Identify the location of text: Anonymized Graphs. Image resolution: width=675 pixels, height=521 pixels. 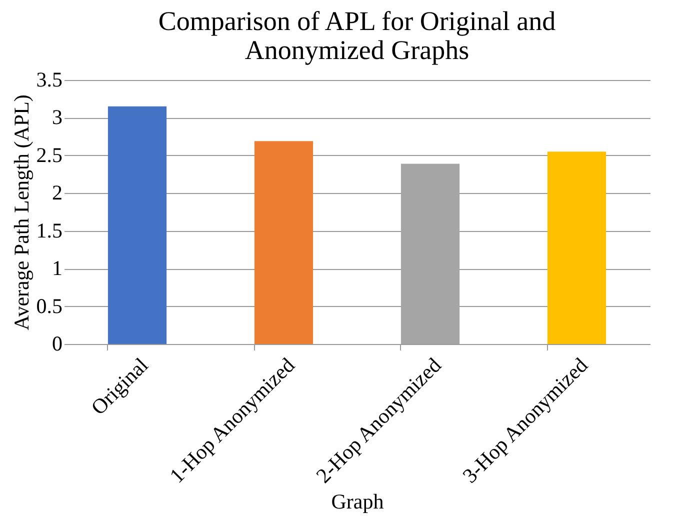
(357, 50).